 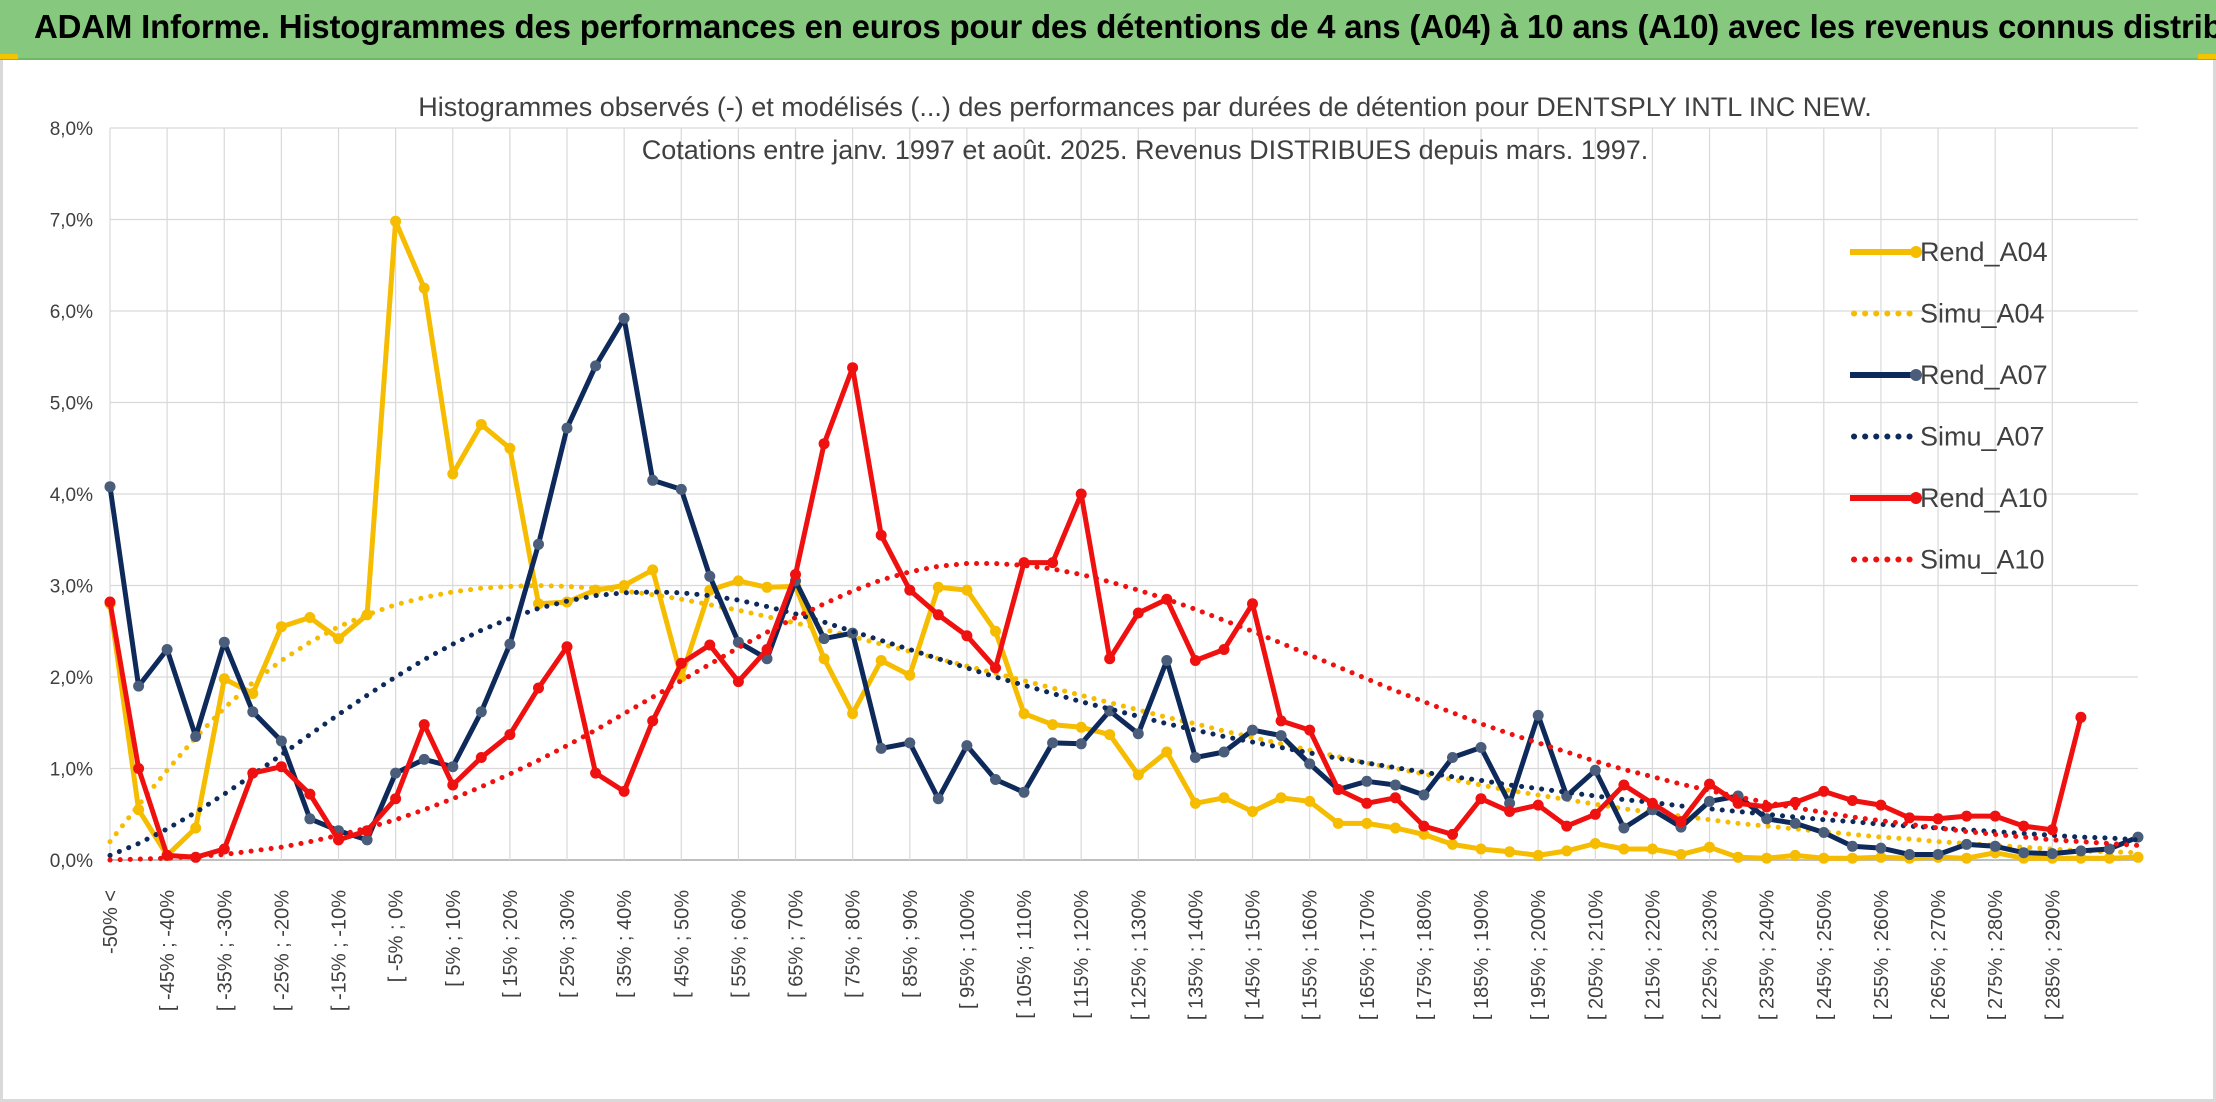 I want to click on x-tick-label: [ 35% ; 40%, so click(x=625, y=944).